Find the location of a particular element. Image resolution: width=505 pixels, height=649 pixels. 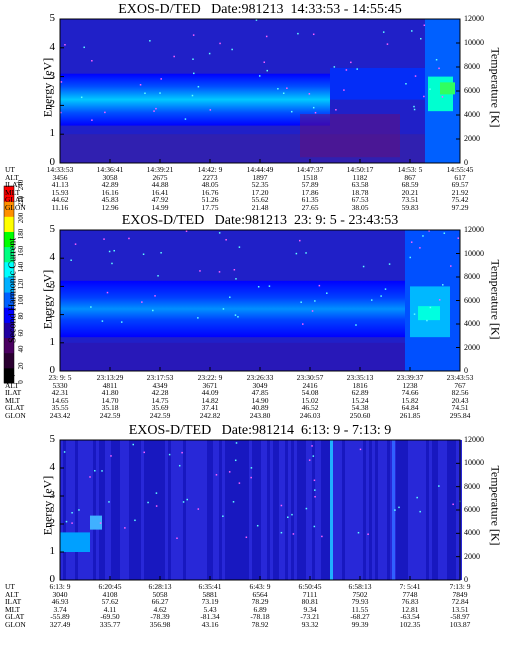

panel-2-eph-value: 44.09 is located at coordinates (210, 393).